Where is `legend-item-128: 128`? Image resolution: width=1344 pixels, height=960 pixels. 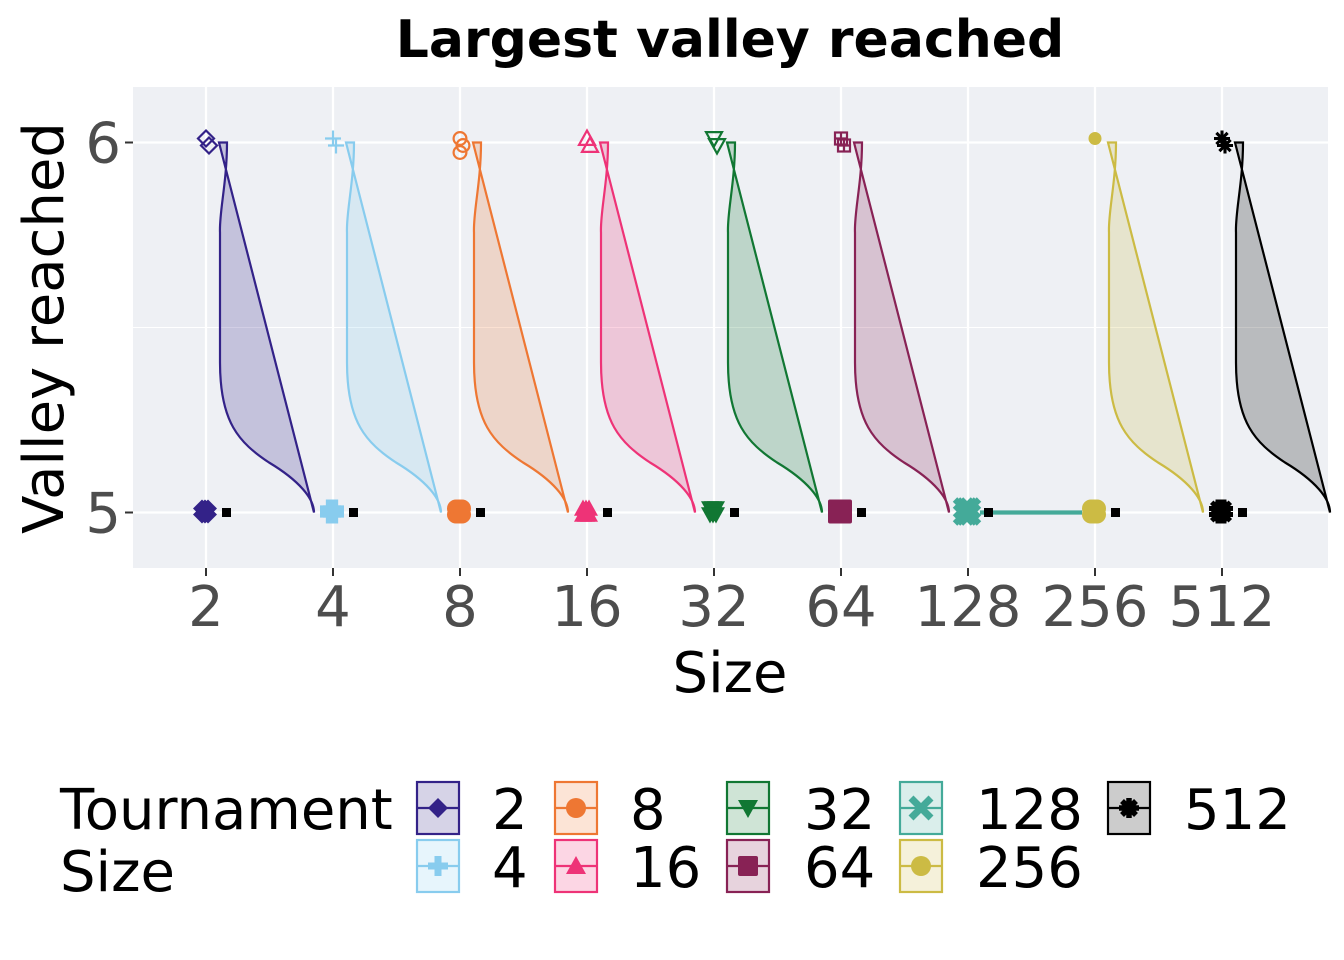 legend-item-128: 128 is located at coordinates (990, 810).